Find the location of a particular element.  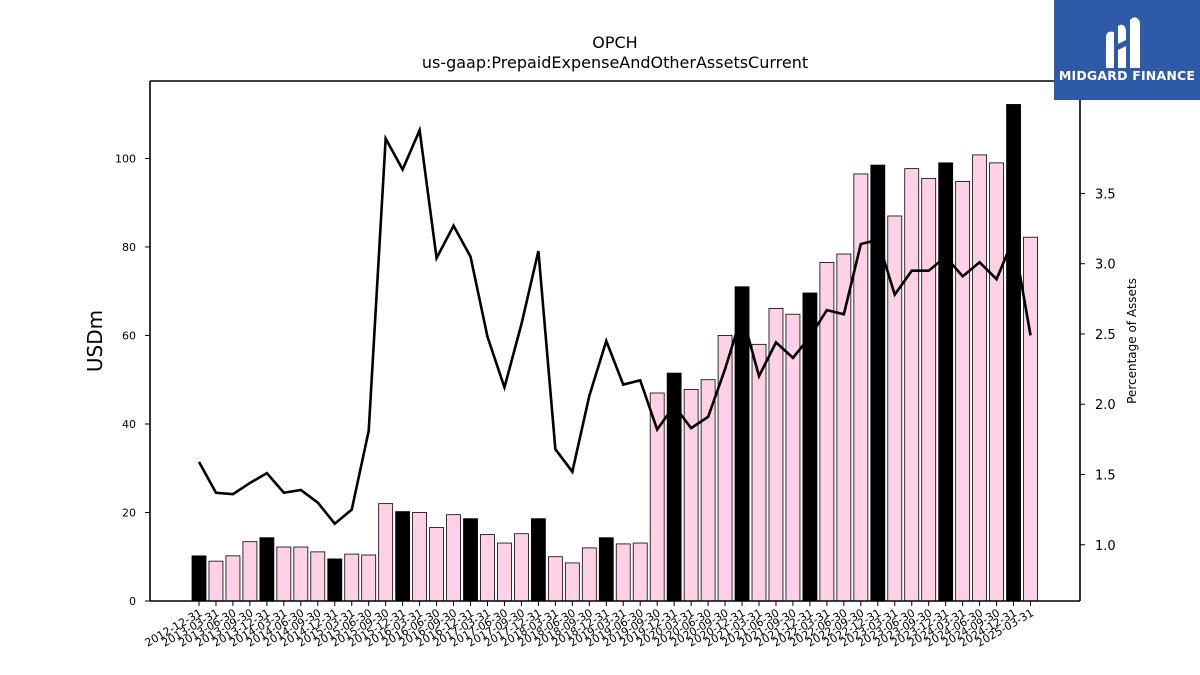

y-tick-label: 20 is located at coordinates (129, 512).